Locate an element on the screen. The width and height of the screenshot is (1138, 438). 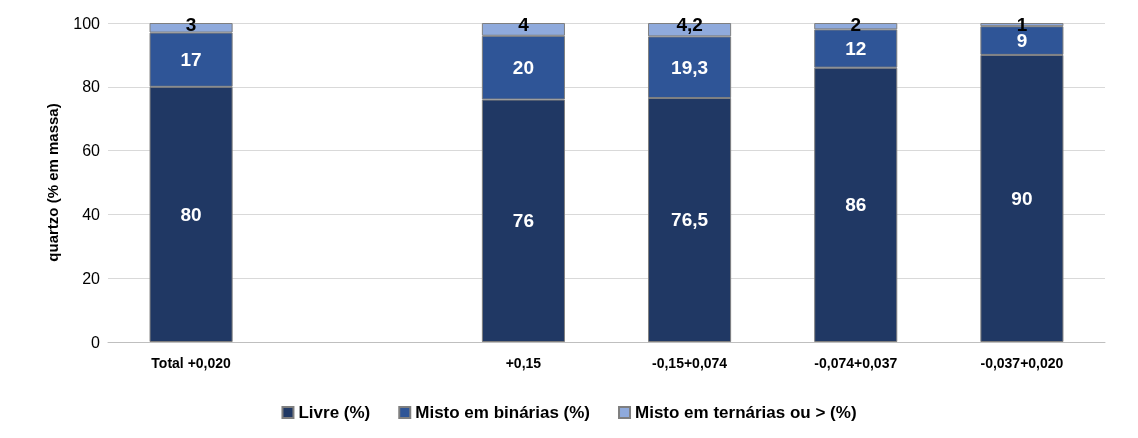
data-label: 76,5 is located at coordinates (690, 220).